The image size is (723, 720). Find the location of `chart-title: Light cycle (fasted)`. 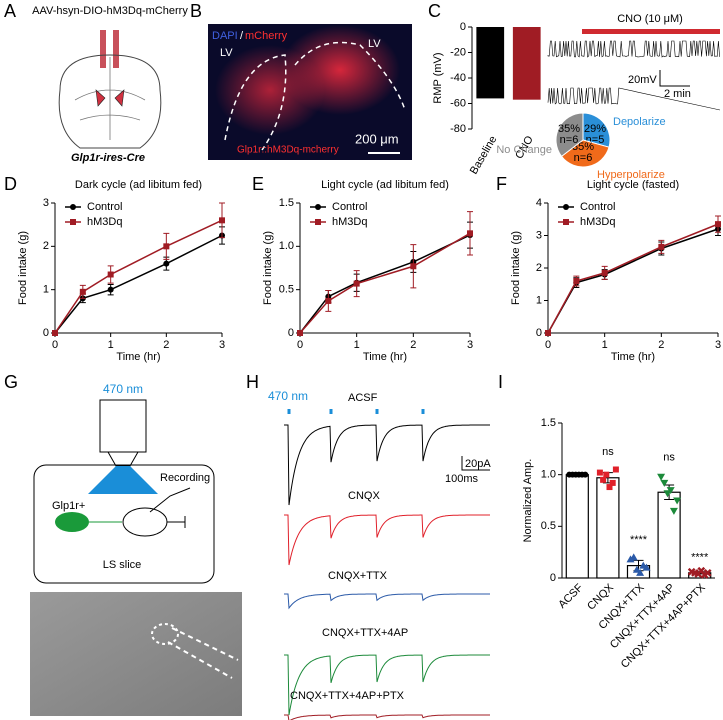

chart-title: Light cycle (fasted) is located at coordinates (633, 185).